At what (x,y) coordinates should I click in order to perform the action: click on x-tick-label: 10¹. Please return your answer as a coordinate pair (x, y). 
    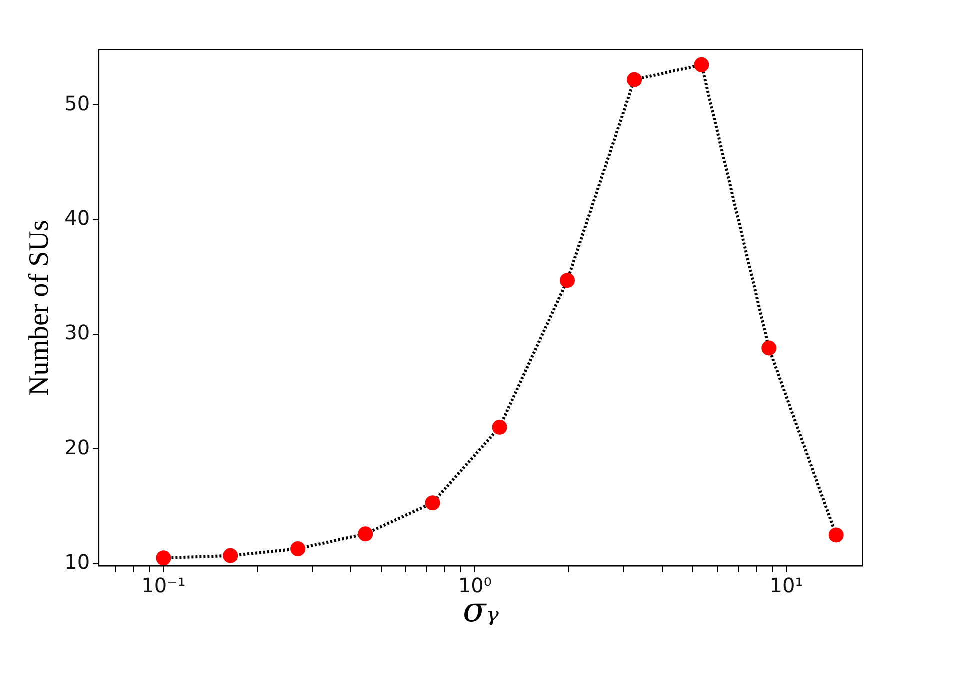
    Looking at the image, I should click on (787, 585).